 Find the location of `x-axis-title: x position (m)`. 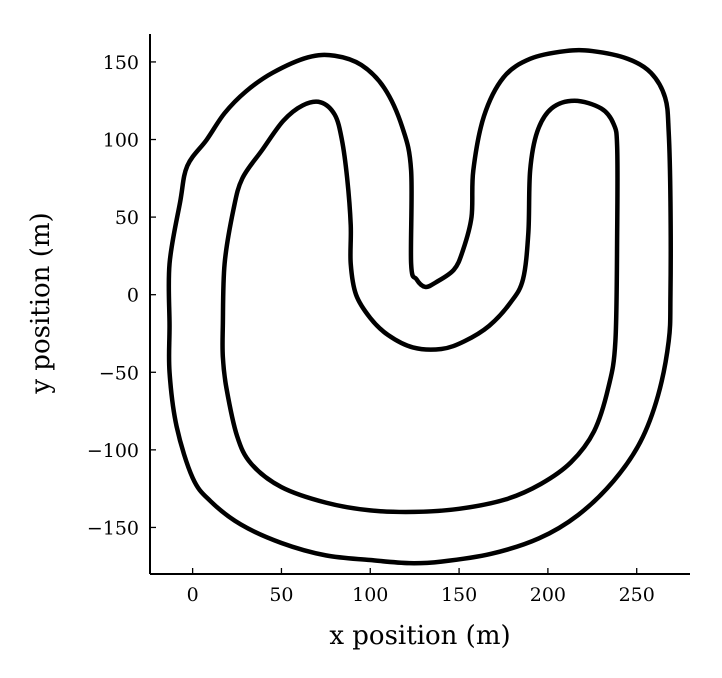

x-axis-title: x position (m) is located at coordinates (419, 636).